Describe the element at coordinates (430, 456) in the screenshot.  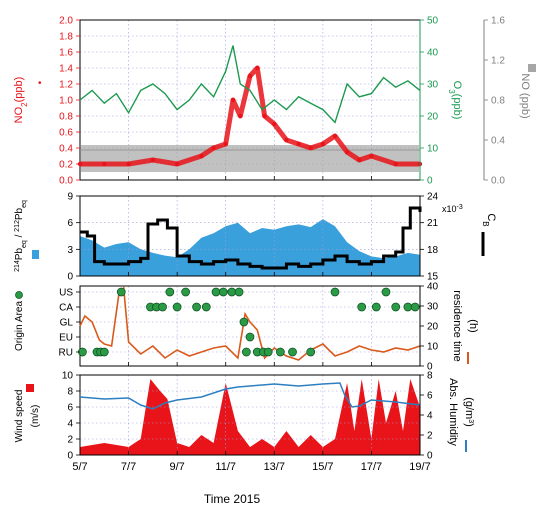
I see `right-y-tick-label: 0` at that location.